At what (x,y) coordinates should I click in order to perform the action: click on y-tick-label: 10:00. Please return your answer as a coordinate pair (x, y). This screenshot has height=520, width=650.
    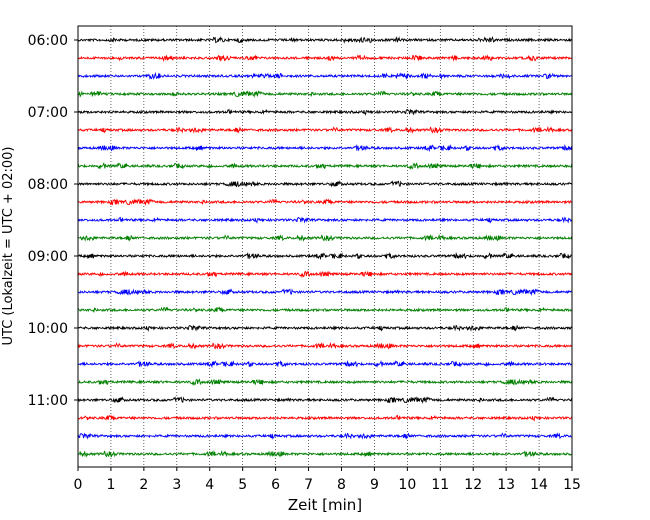
    Looking at the image, I should click on (48, 329).